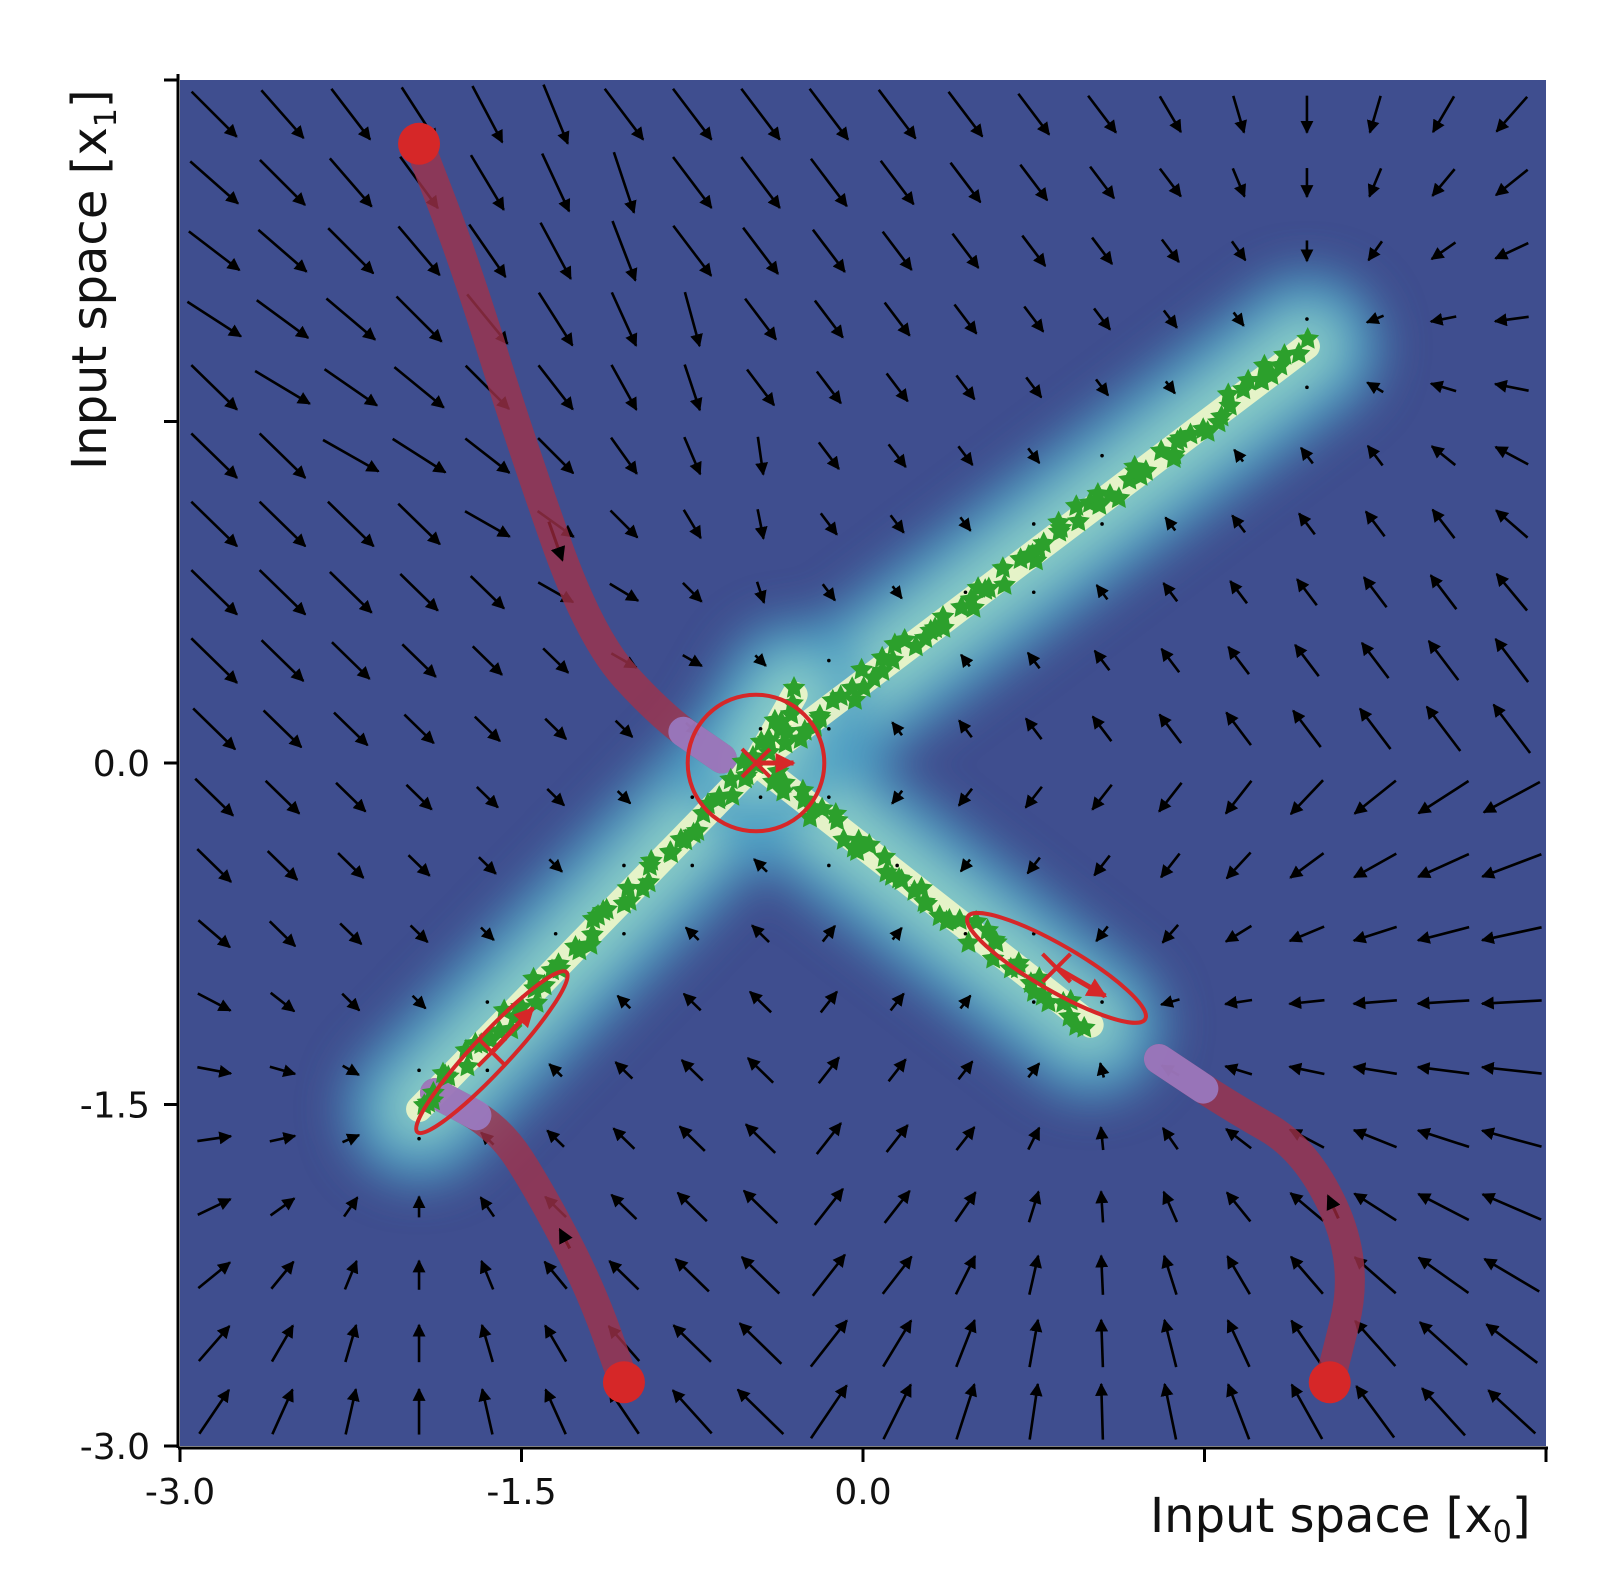 The width and height of the screenshot is (1612, 1577). Describe the element at coordinates (781, 914) in the screenshot. I see `uncertainty-ellipses` at that location.